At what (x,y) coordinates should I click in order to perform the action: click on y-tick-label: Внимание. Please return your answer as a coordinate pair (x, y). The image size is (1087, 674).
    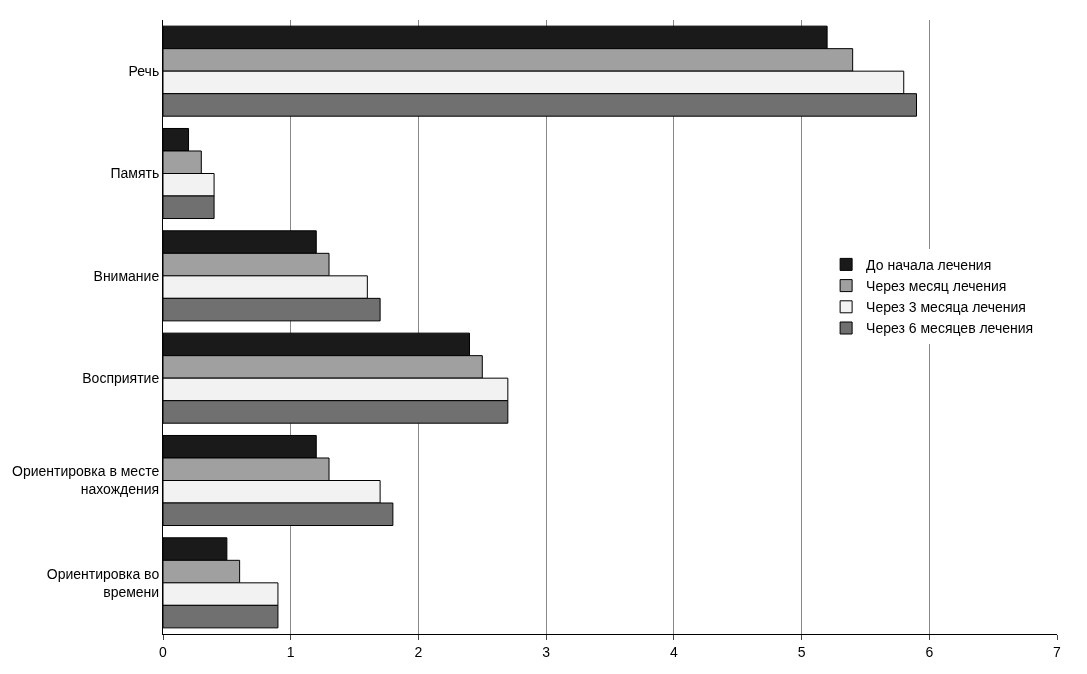
    Looking at the image, I should click on (126, 275).